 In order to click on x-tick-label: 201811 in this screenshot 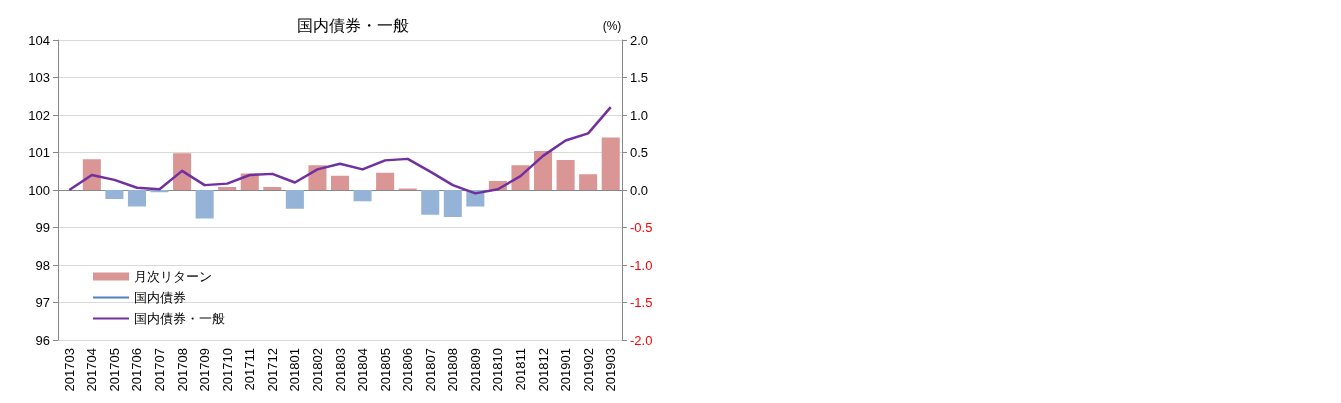, I will do `click(520, 369)`.